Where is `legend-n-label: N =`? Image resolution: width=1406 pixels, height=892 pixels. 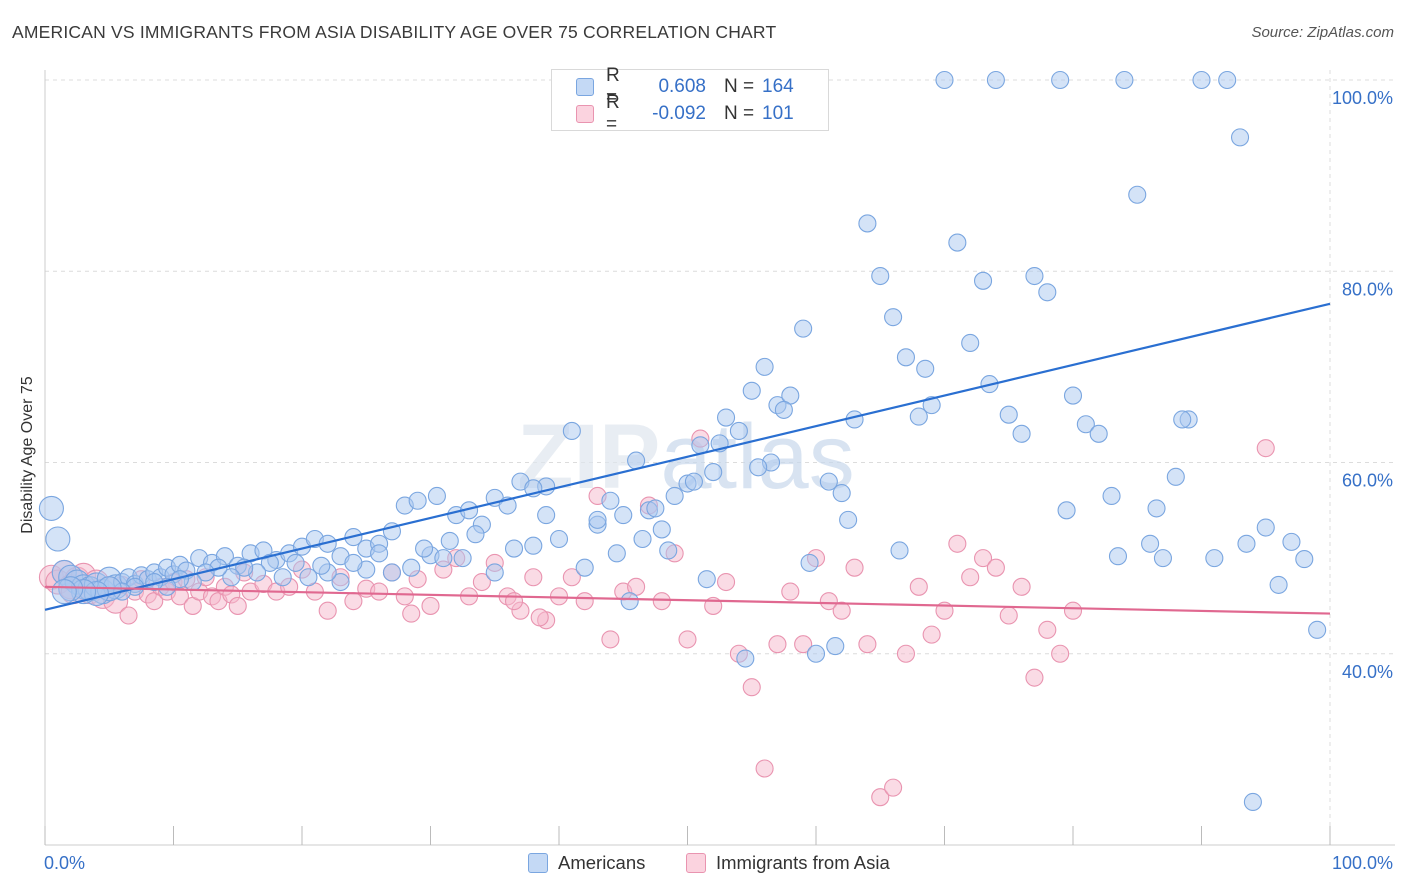 legend-n-label: N = is located at coordinates (739, 113).